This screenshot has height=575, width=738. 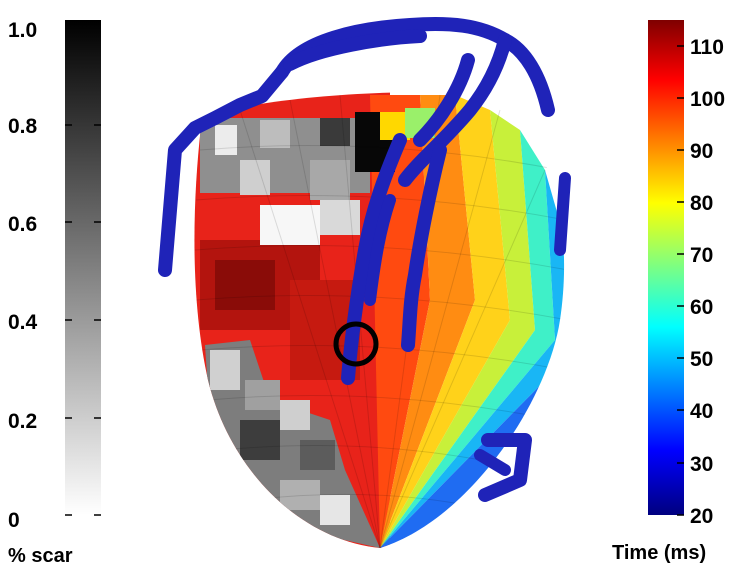 I want to click on time-tick-label: 50, so click(x=701, y=359).